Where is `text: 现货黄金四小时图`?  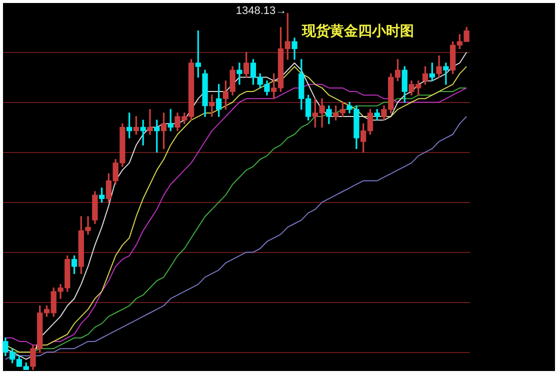 text: 现货黄金四小时图 is located at coordinates (357, 32).